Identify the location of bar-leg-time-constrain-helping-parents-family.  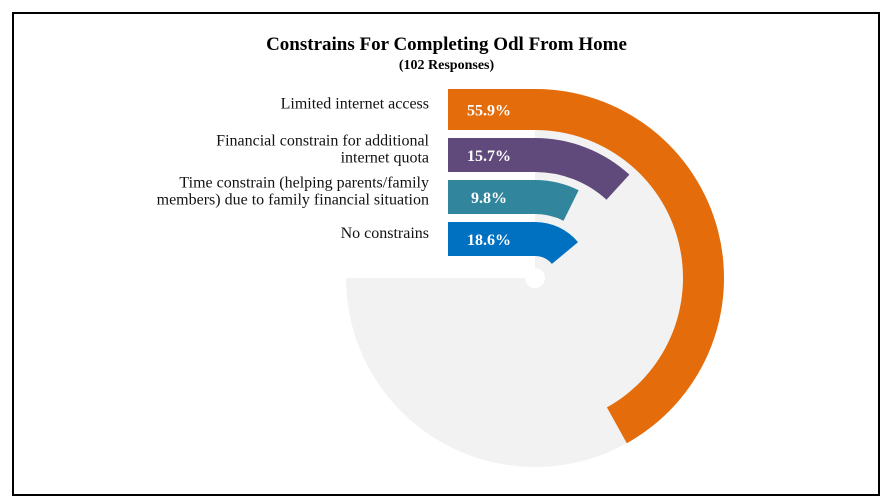
(491, 197).